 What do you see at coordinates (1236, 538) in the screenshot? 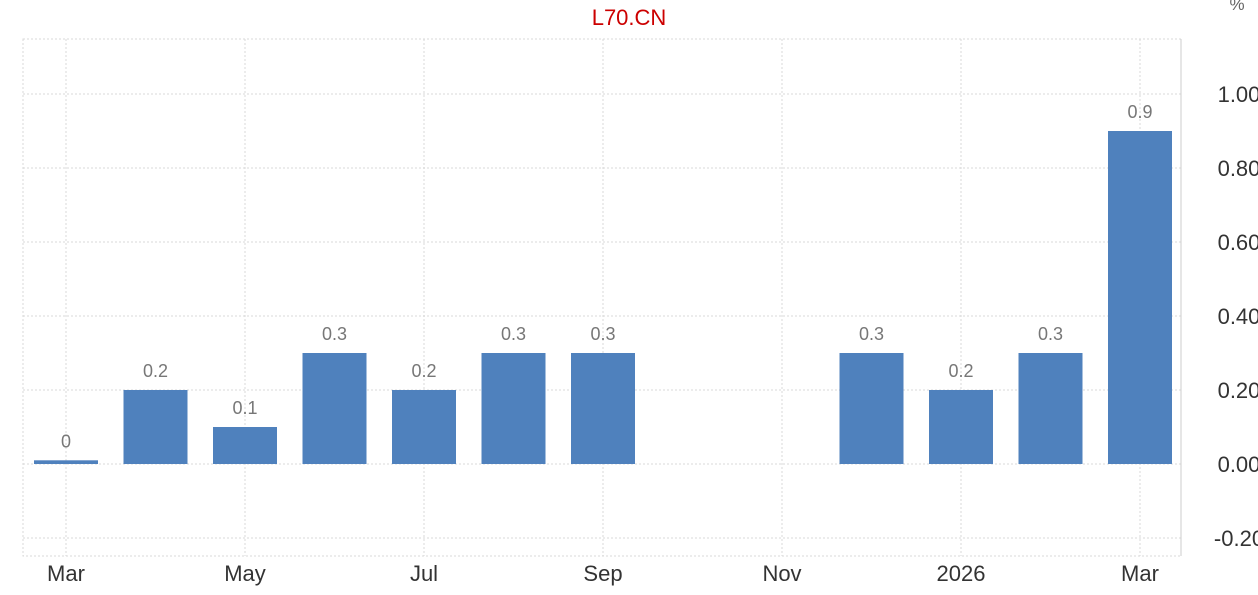
I see `y-tick-label: -0.20` at bounding box center [1236, 538].